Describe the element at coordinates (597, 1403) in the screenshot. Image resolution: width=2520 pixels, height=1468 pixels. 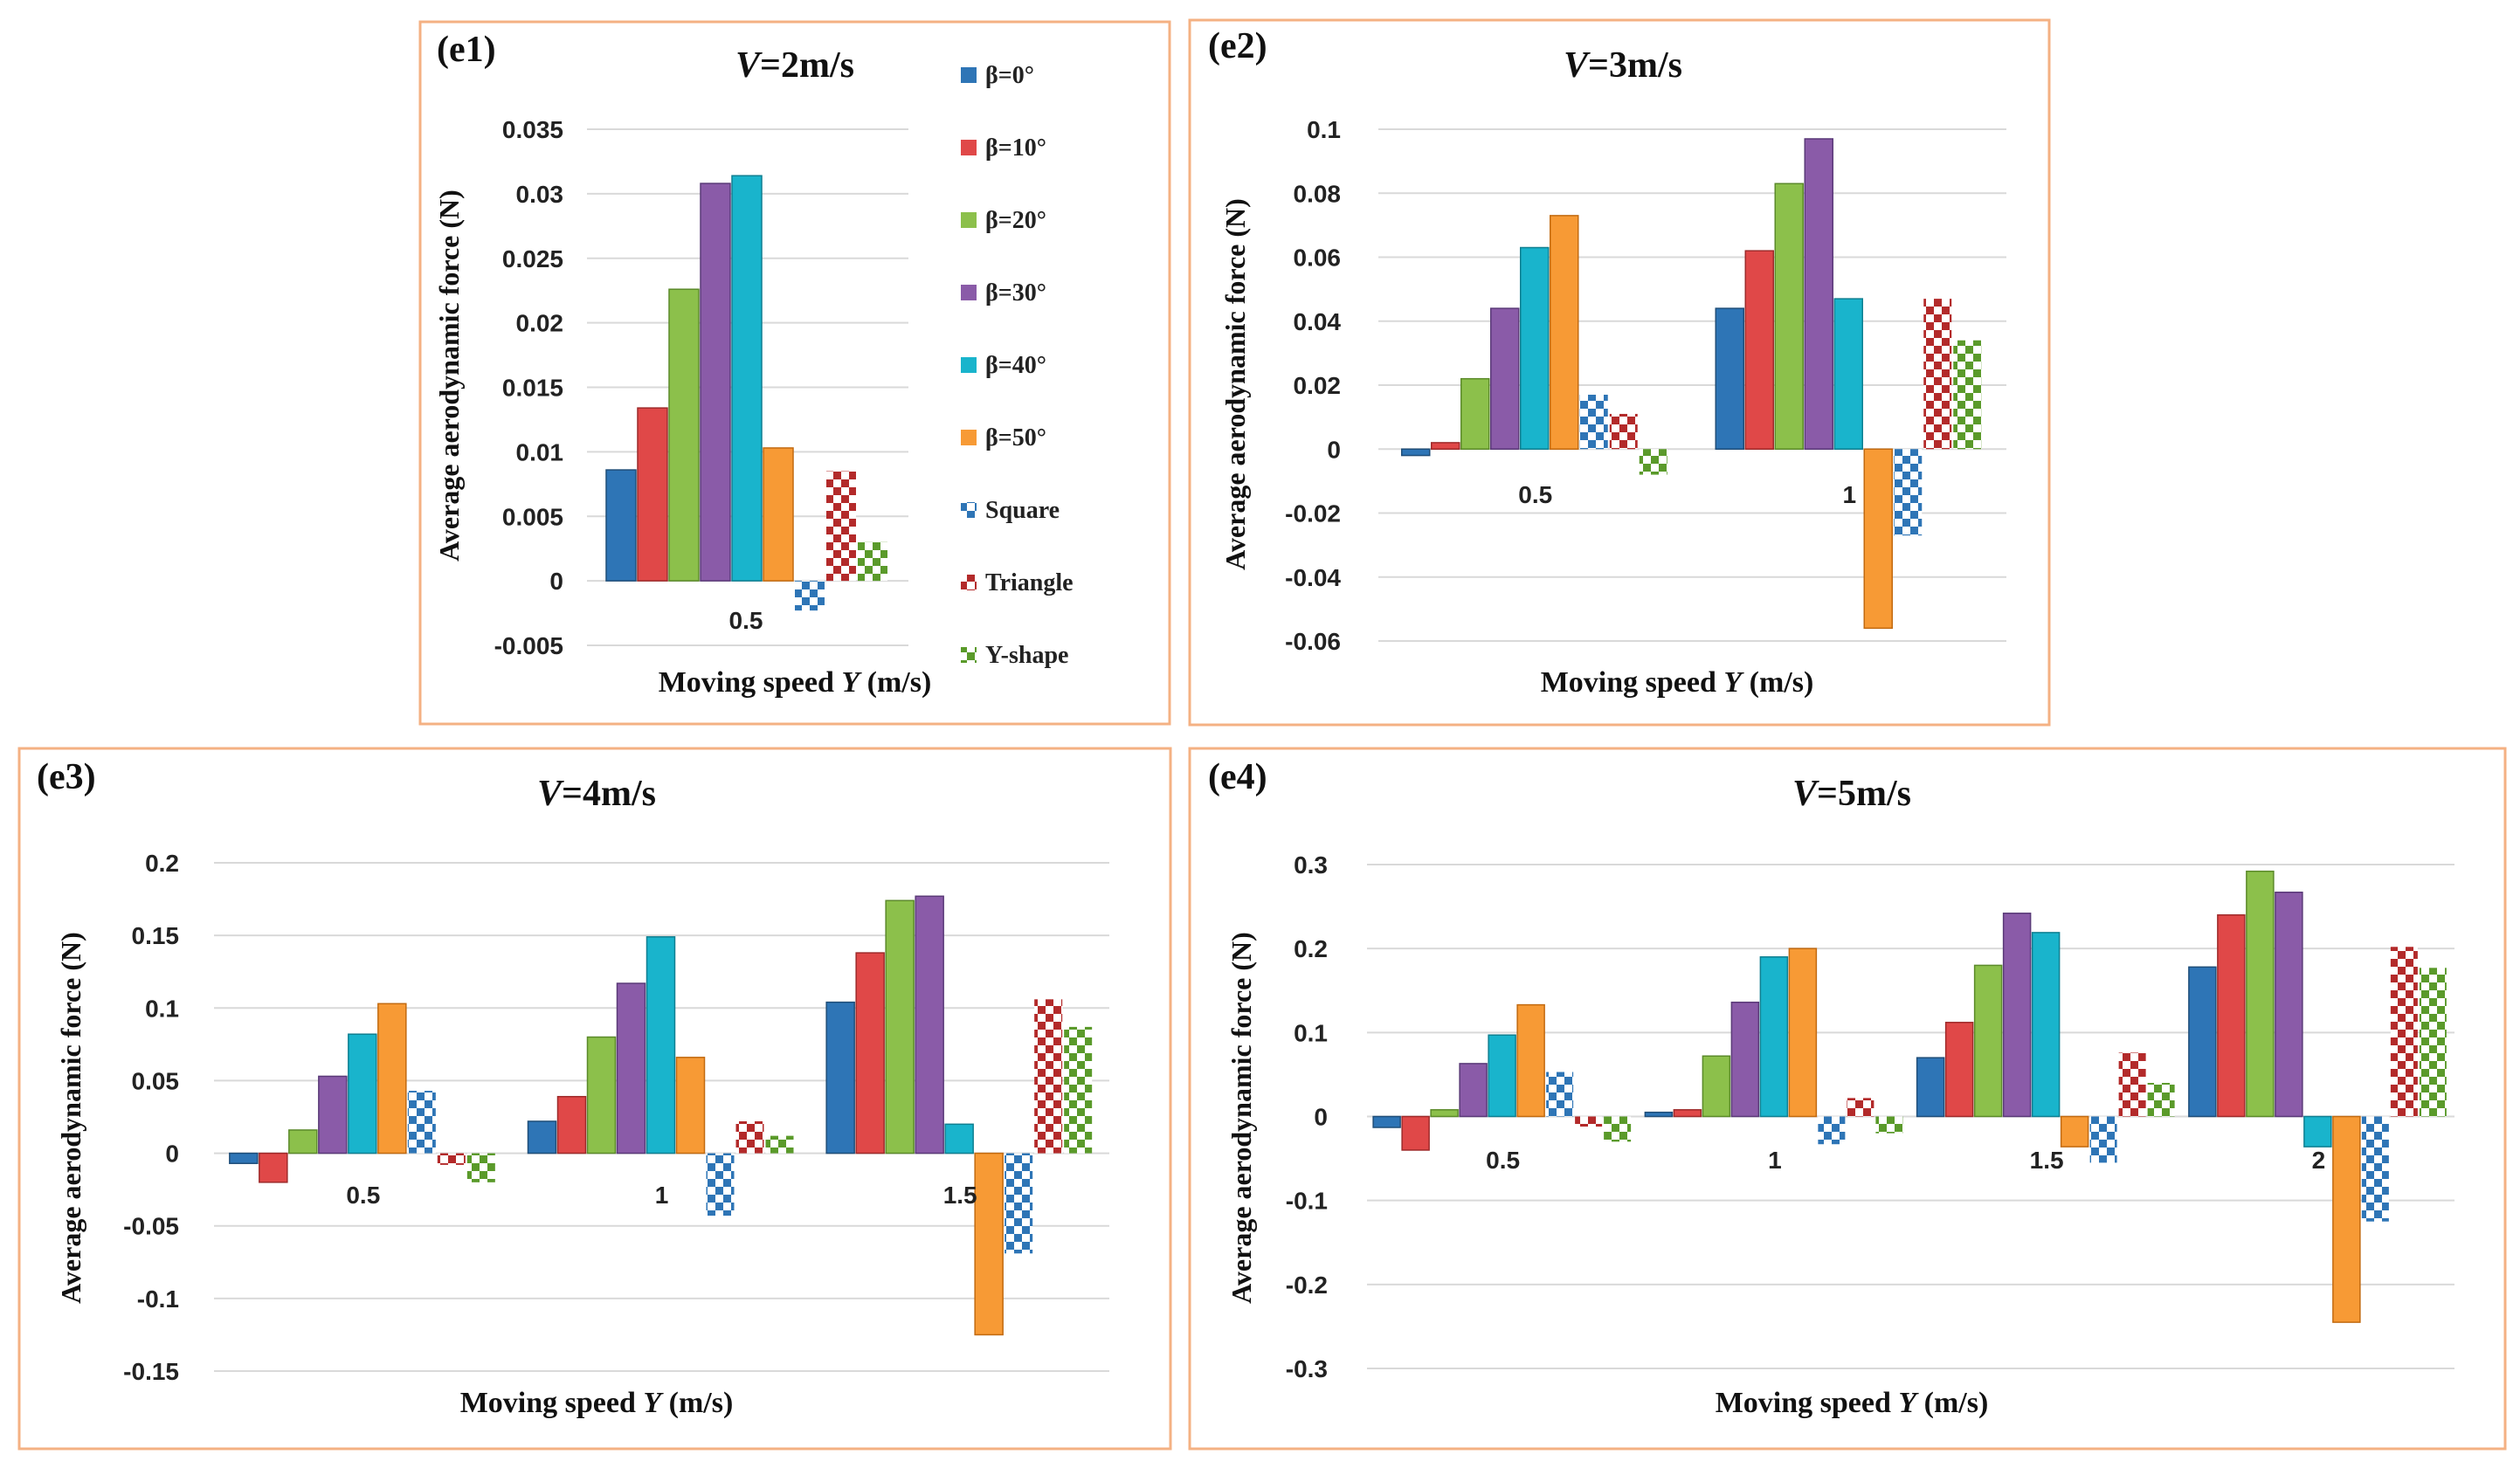
I see `x-axis-label: Moving speed Y (m/s)` at that location.